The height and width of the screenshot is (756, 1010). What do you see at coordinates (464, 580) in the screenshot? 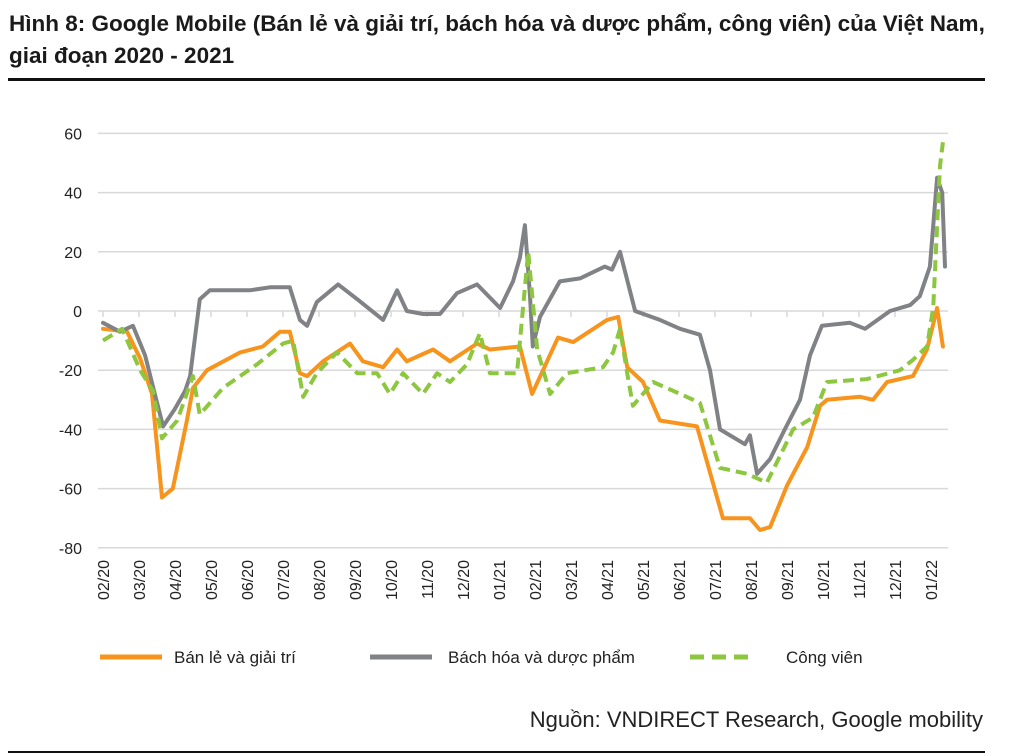
I see `x-tick-label: 12/20` at bounding box center [464, 580].